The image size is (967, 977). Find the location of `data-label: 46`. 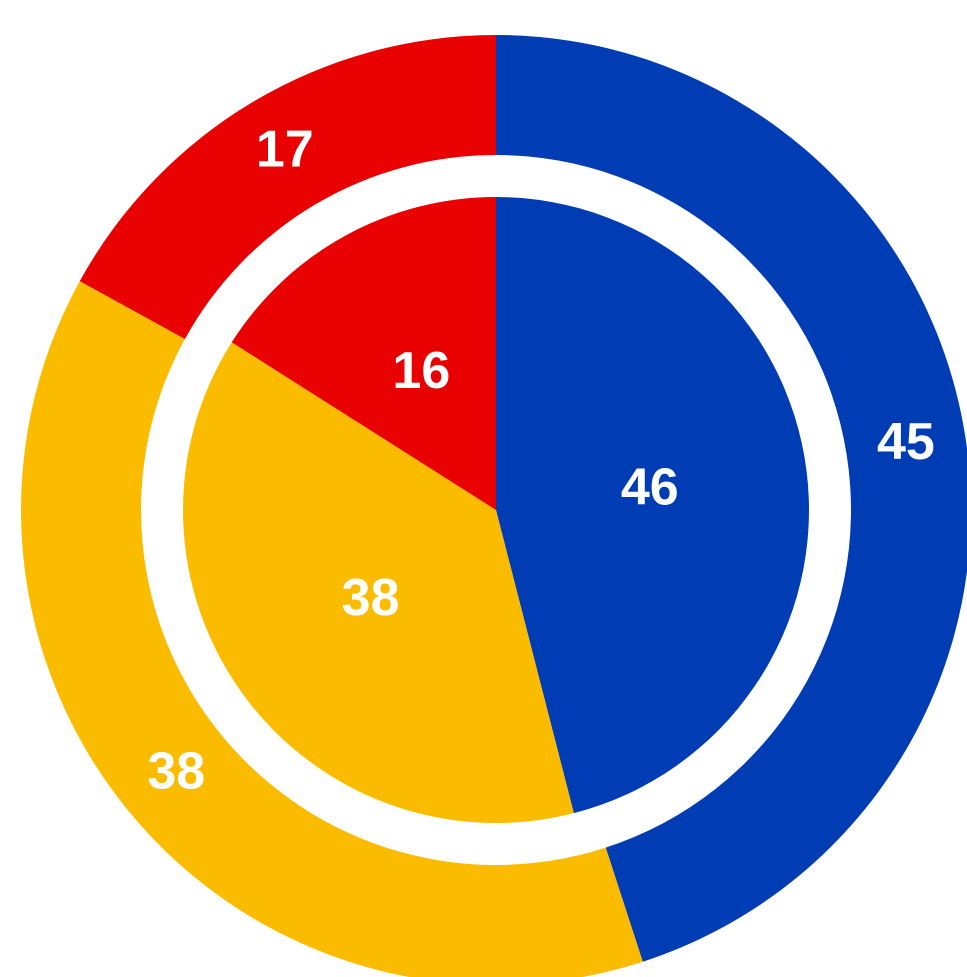

data-label: 46 is located at coordinates (650, 487).